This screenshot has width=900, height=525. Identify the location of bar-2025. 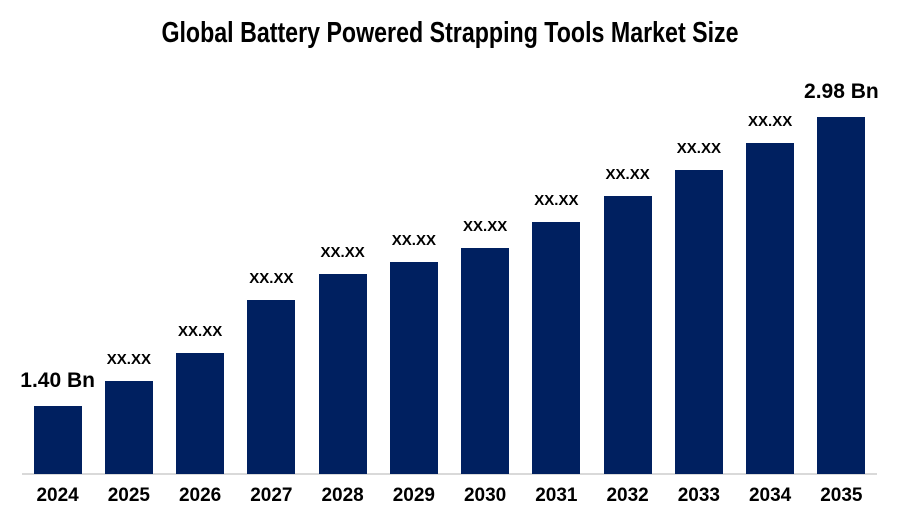
(128, 427).